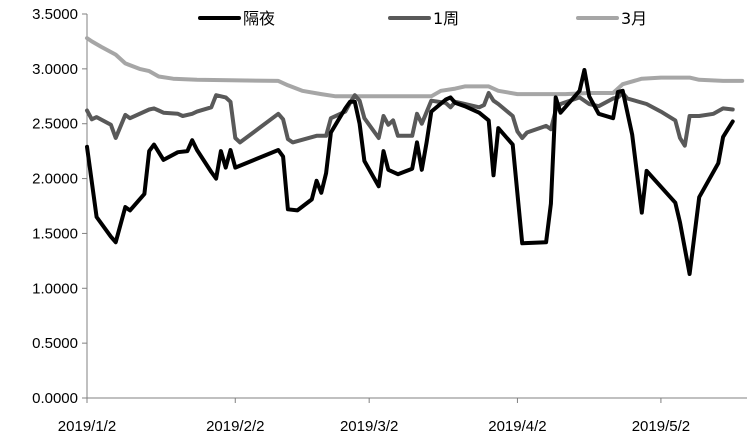 The width and height of the screenshot is (753, 444). I want to click on x-tick-label: 2019/5/2, so click(661, 426).